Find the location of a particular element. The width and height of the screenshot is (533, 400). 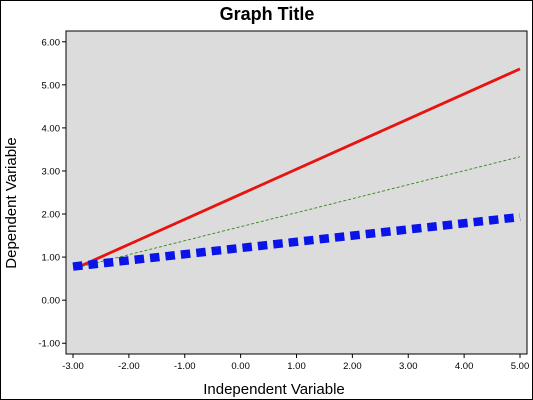

chart-title: Graph Title is located at coordinates (267, 14).